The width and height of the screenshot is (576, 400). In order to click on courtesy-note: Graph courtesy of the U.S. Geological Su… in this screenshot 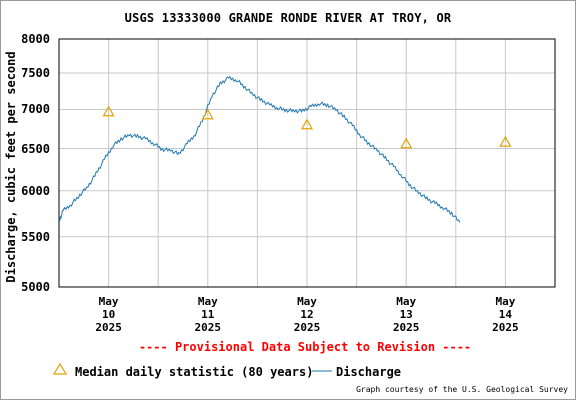, I will do `click(462, 389)`.